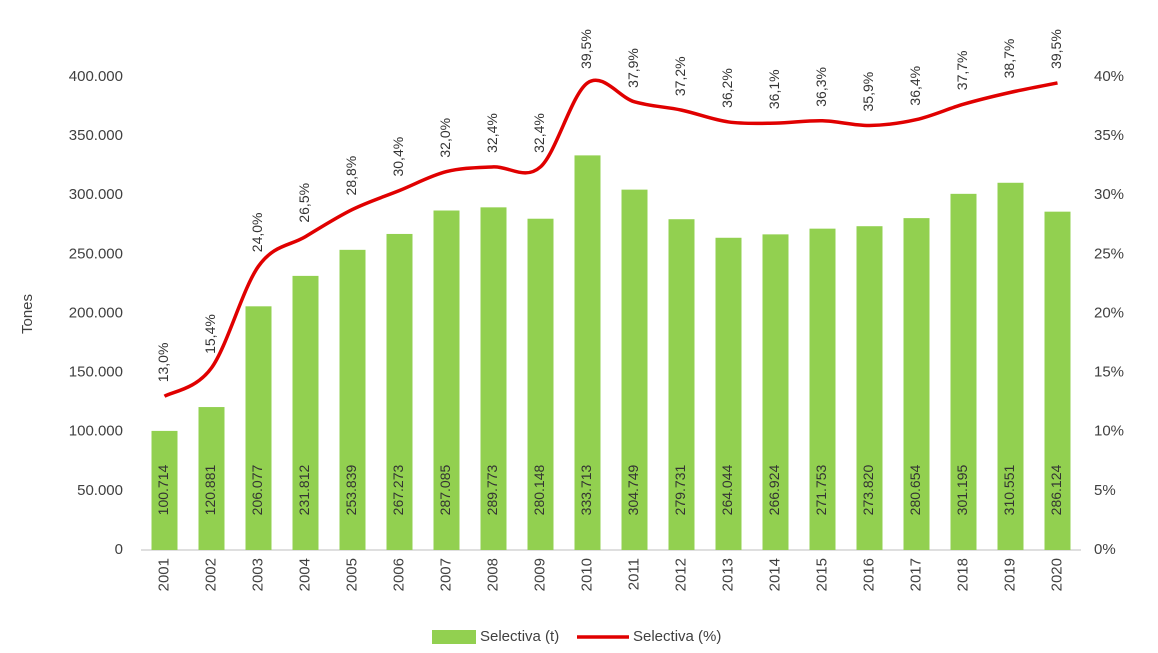  What do you see at coordinates (351, 176) in the screenshot?
I see `value-label: 28,8%` at bounding box center [351, 176].